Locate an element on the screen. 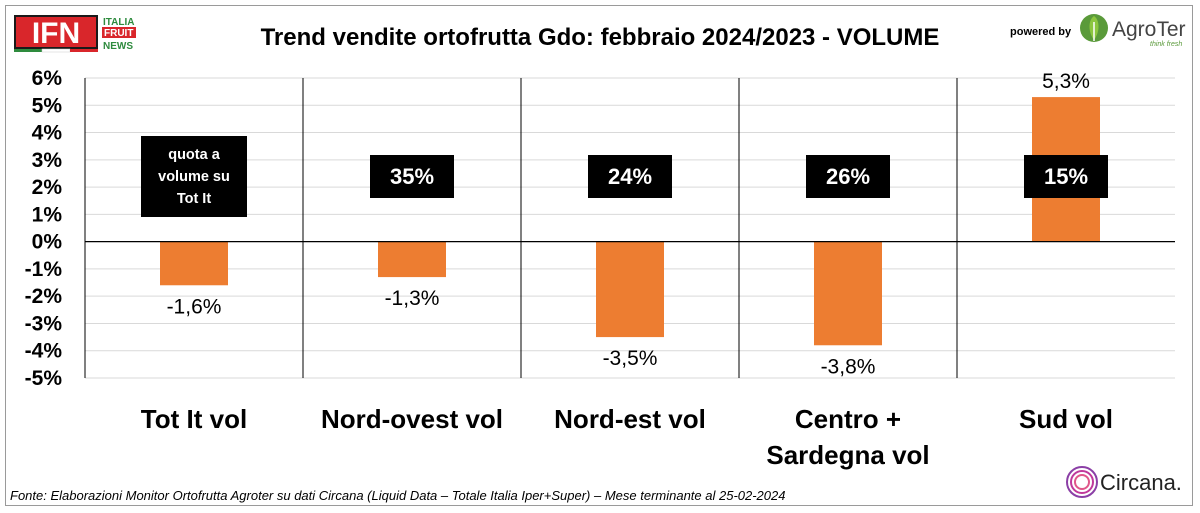 The width and height of the screenshot is (1200, 513). share-badge-text: 15% is located at coordinates (1066, 176).